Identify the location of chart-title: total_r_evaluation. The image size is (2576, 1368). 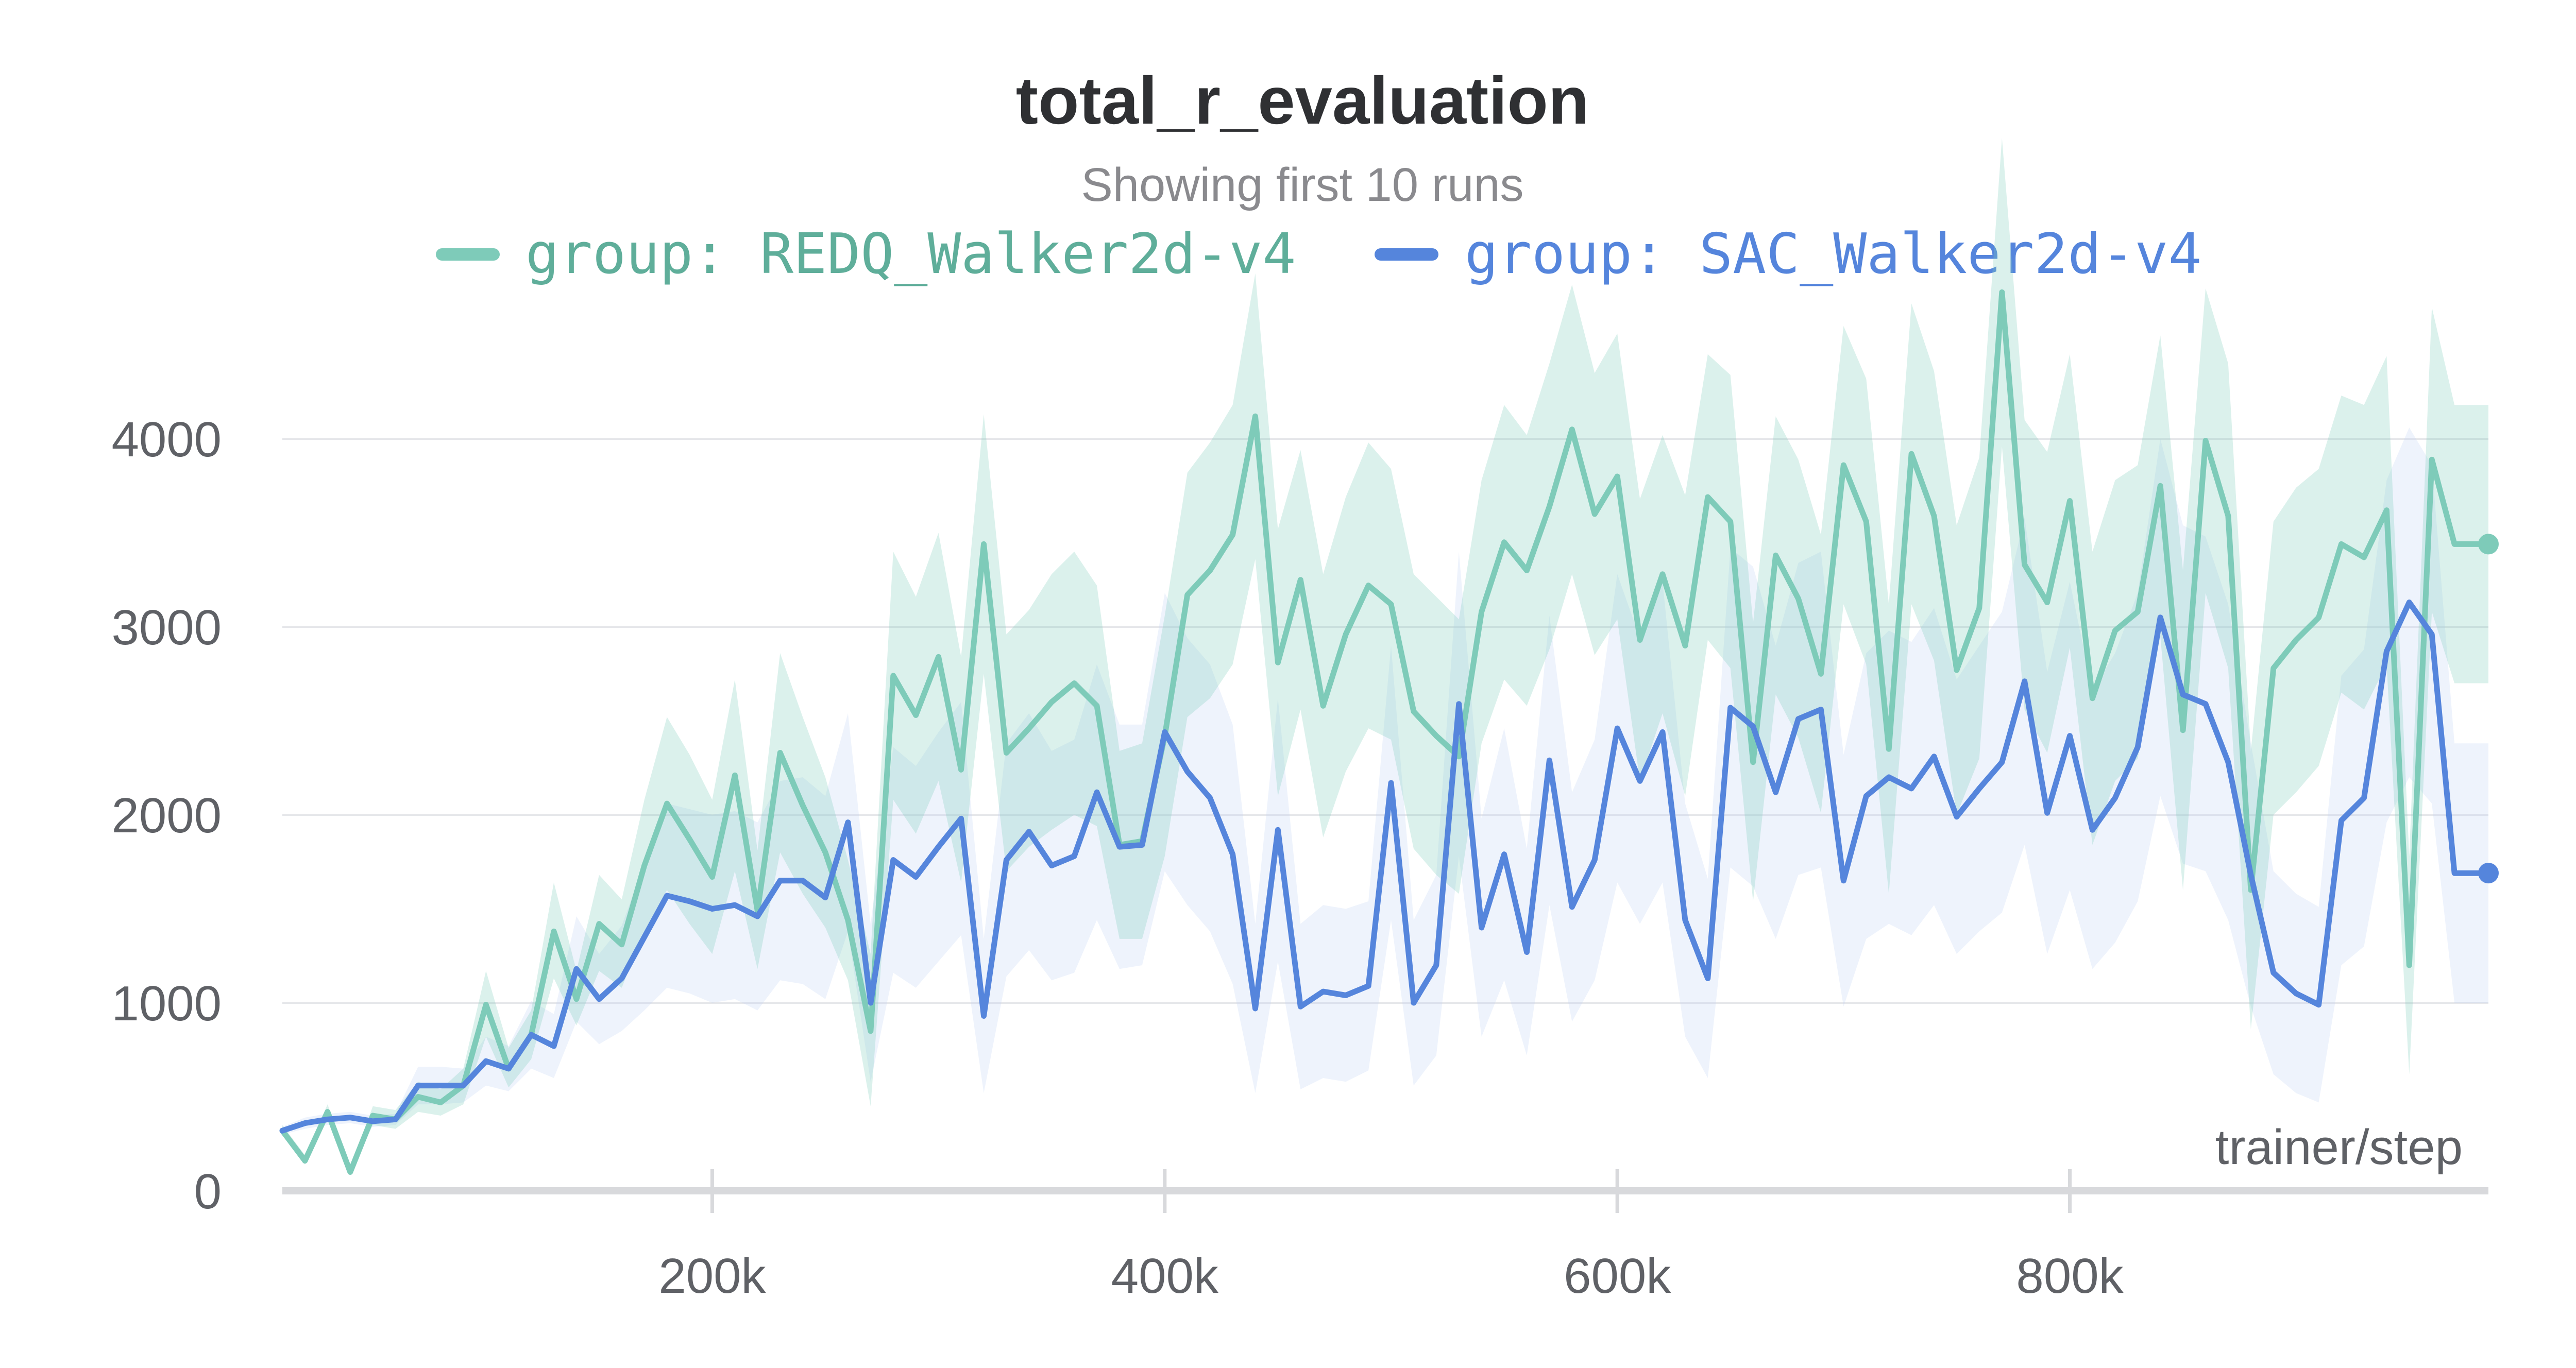
(1302, 100).